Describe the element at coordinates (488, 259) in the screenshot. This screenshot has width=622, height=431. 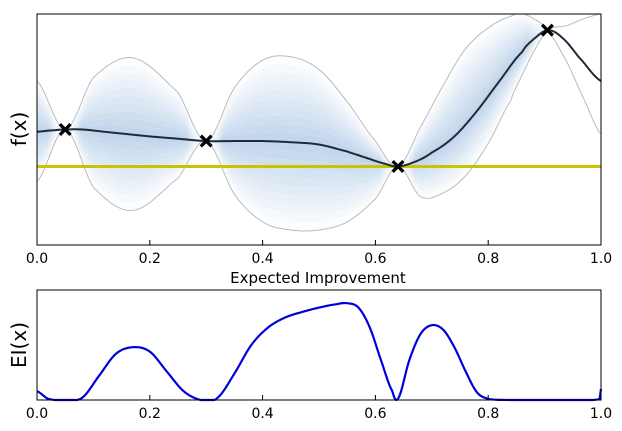
I see `gp-x-tick-label: 0.8` at that location.